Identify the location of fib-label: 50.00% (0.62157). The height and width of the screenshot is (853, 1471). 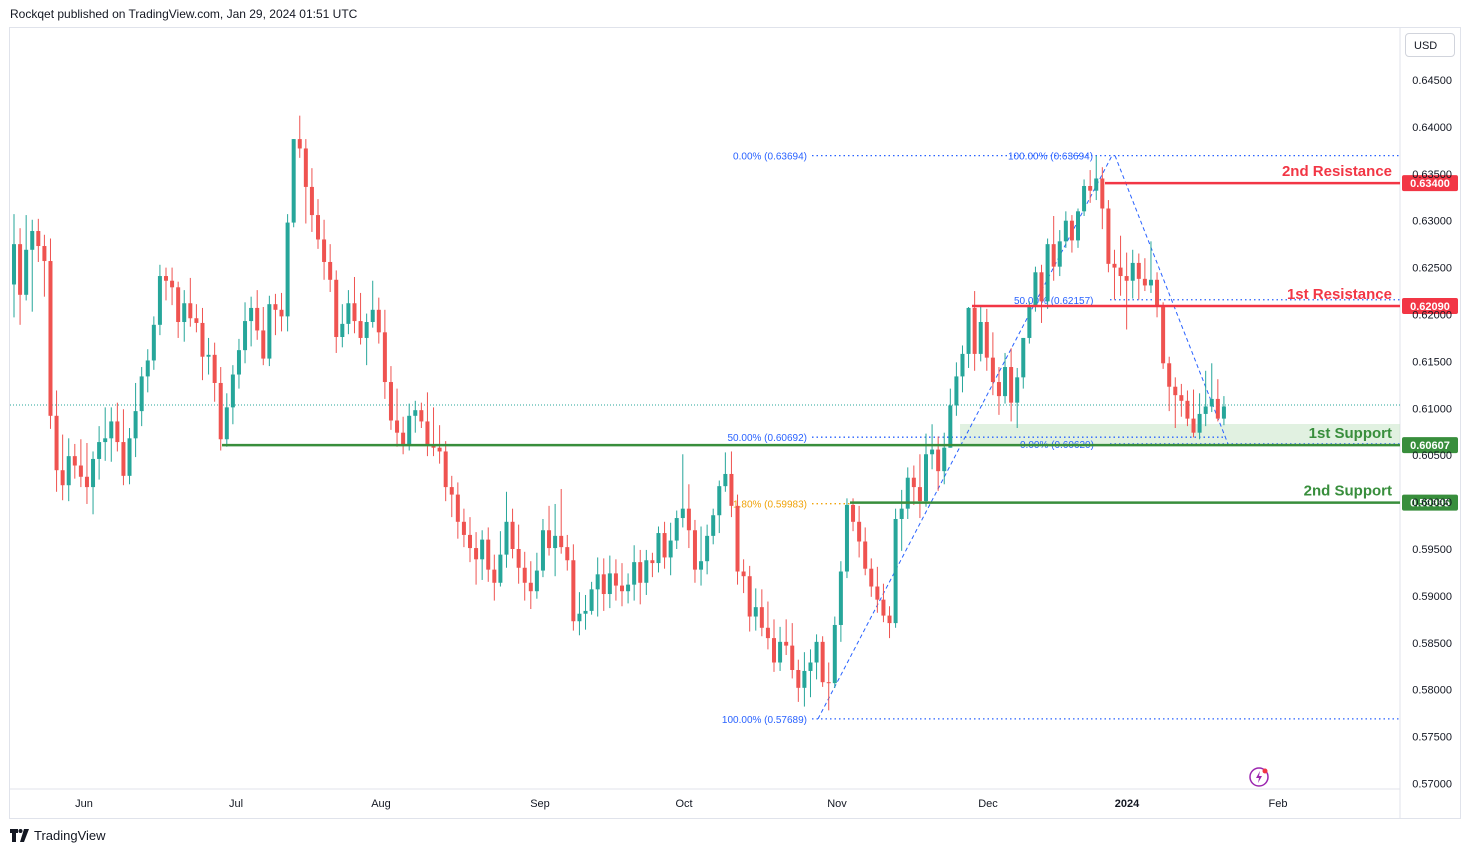
(1054, 301).